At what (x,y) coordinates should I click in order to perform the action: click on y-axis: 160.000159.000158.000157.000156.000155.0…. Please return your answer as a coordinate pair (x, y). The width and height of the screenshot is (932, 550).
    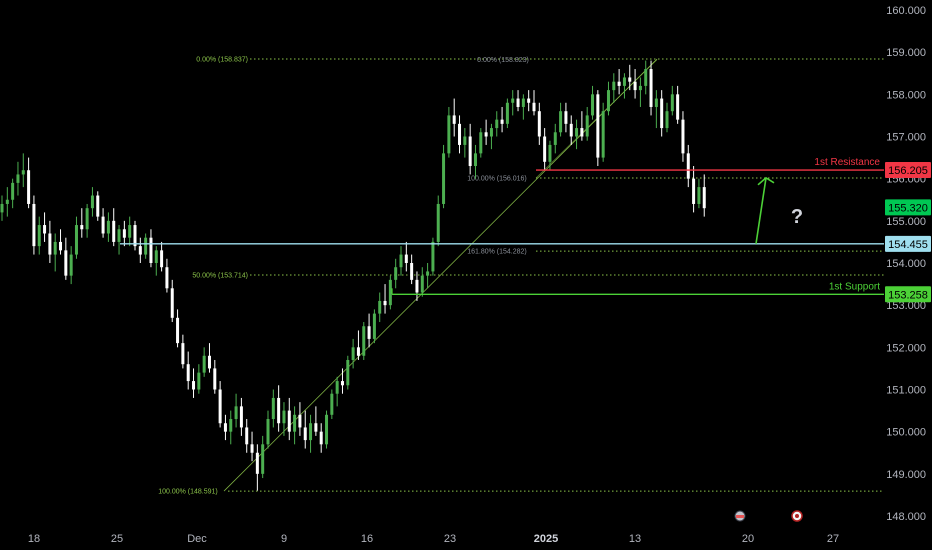
    Looking at the image, I should click on (906, 264).